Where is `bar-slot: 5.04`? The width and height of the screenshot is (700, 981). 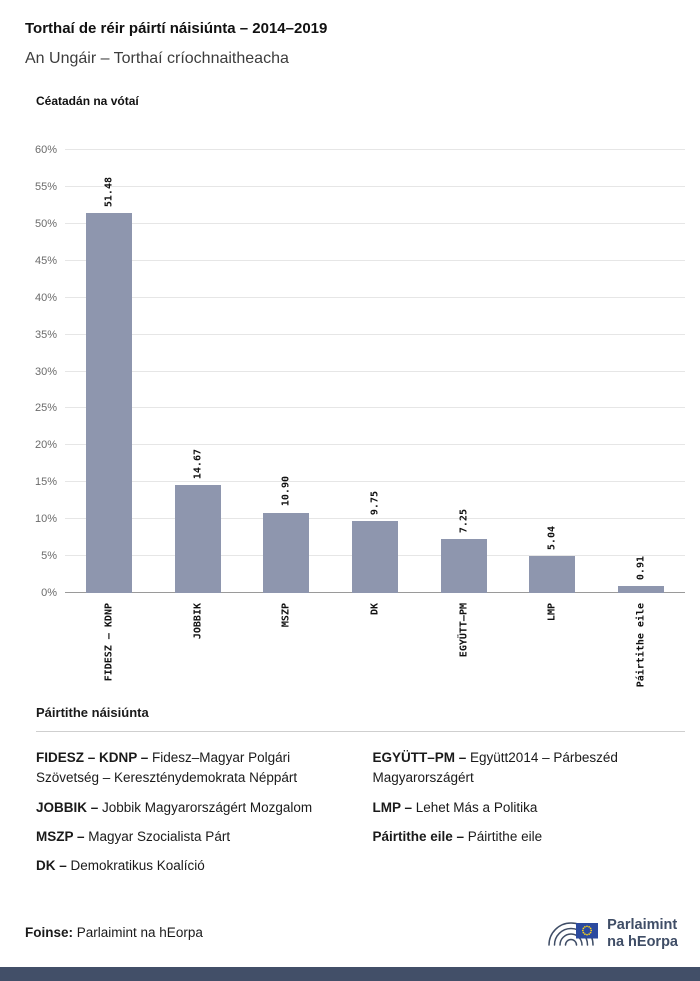
bar-slot: 5.04 is located at coordinates (552, 371).